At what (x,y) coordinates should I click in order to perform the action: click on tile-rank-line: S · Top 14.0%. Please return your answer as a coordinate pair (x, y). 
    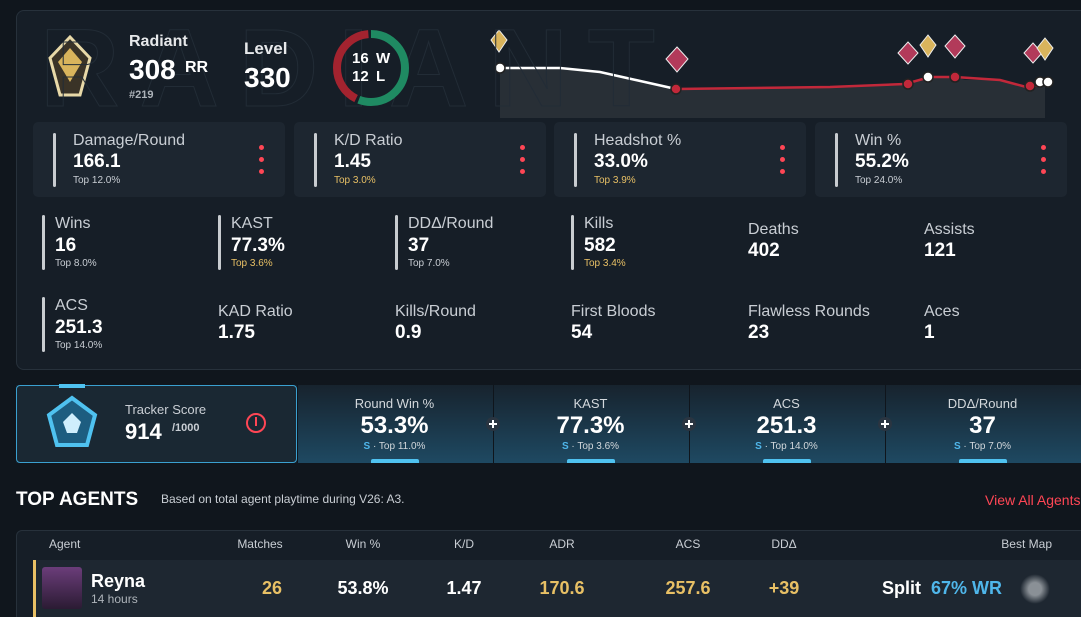
    Looking at the image, I should click on (786, 447).